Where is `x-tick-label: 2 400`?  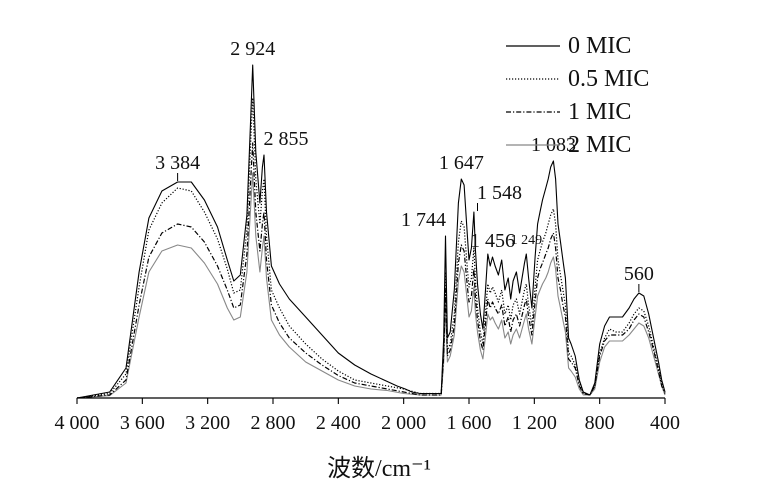
x-tick-label: 2 400 is located at coordinates (338, 423).